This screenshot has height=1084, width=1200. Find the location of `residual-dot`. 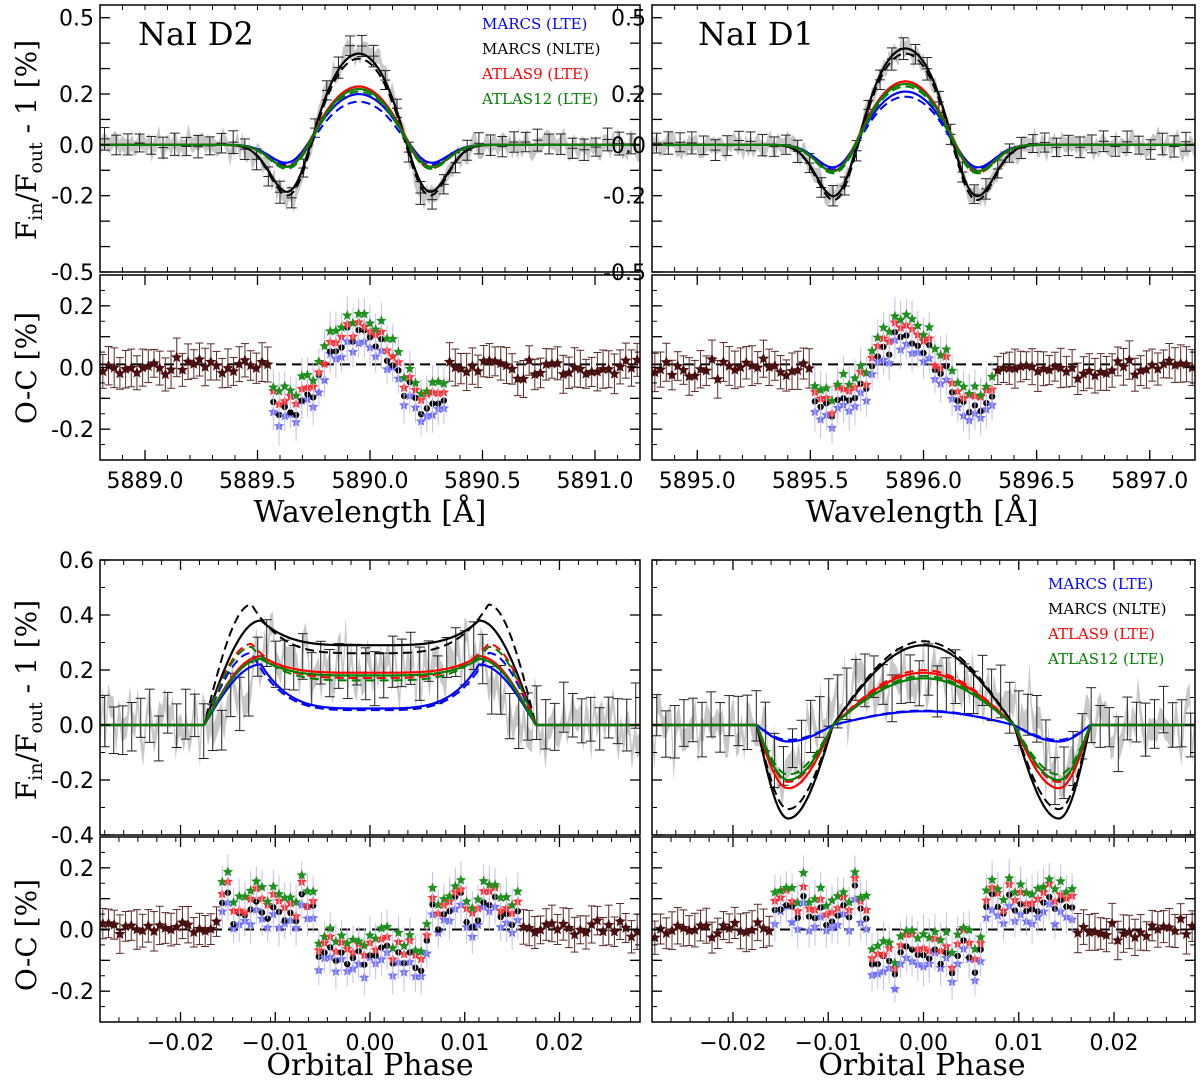

residual-dot is located at coordinates (290, 412).